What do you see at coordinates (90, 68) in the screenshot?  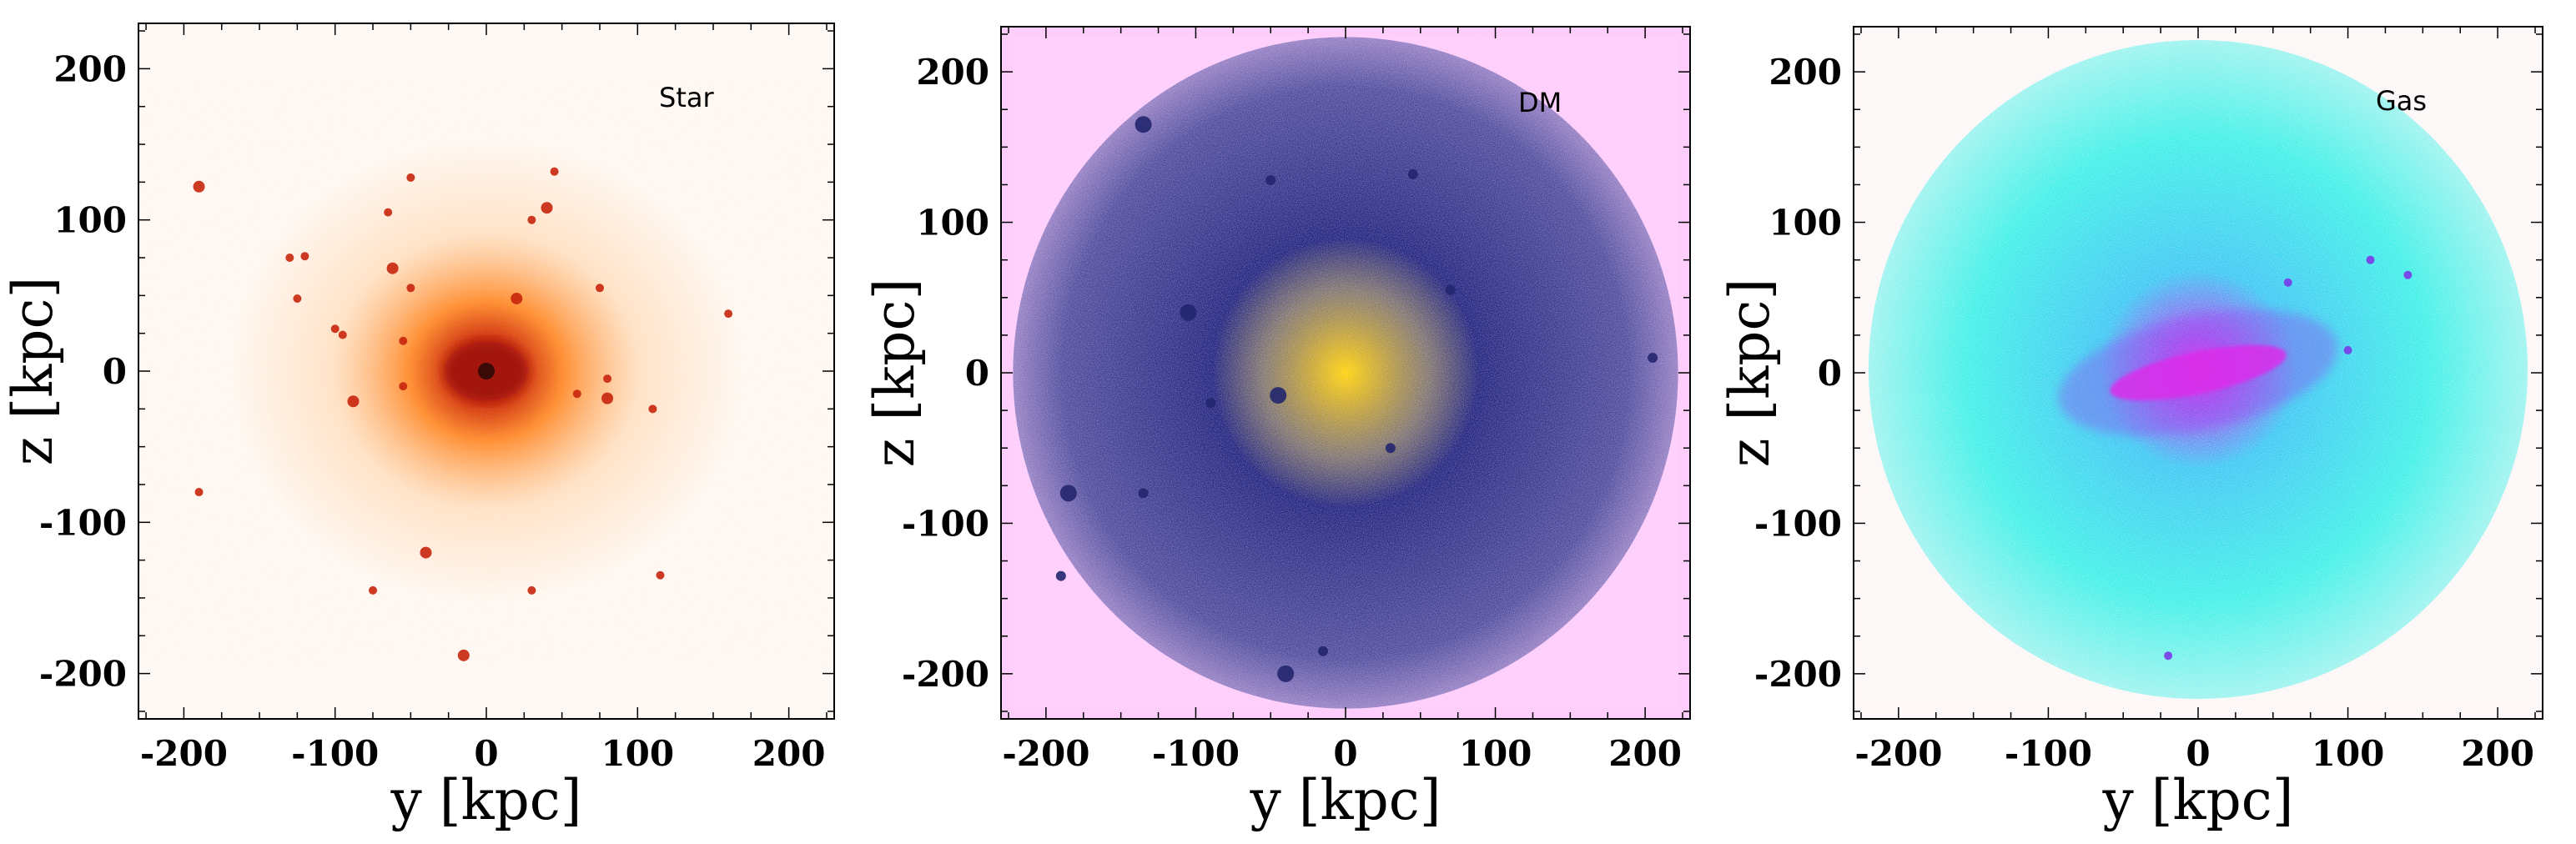 I see `star-y-tick-label: 200` at bounding box center [90, 68].